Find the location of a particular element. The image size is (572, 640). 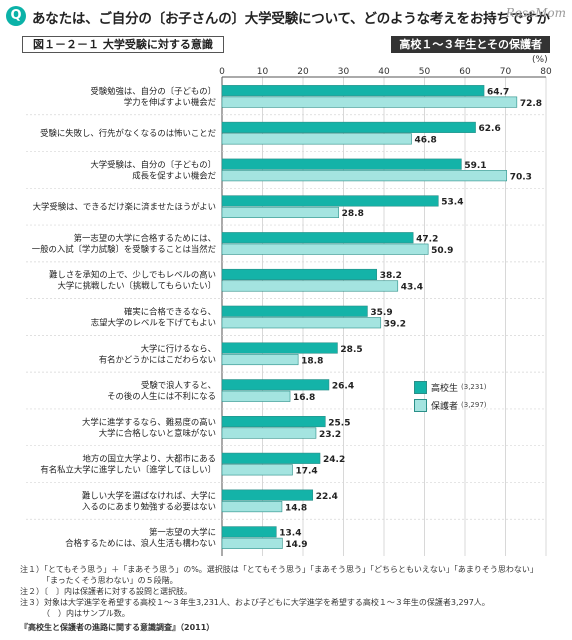

data-label-students: 13.4 is located at coordinates (290, 534).